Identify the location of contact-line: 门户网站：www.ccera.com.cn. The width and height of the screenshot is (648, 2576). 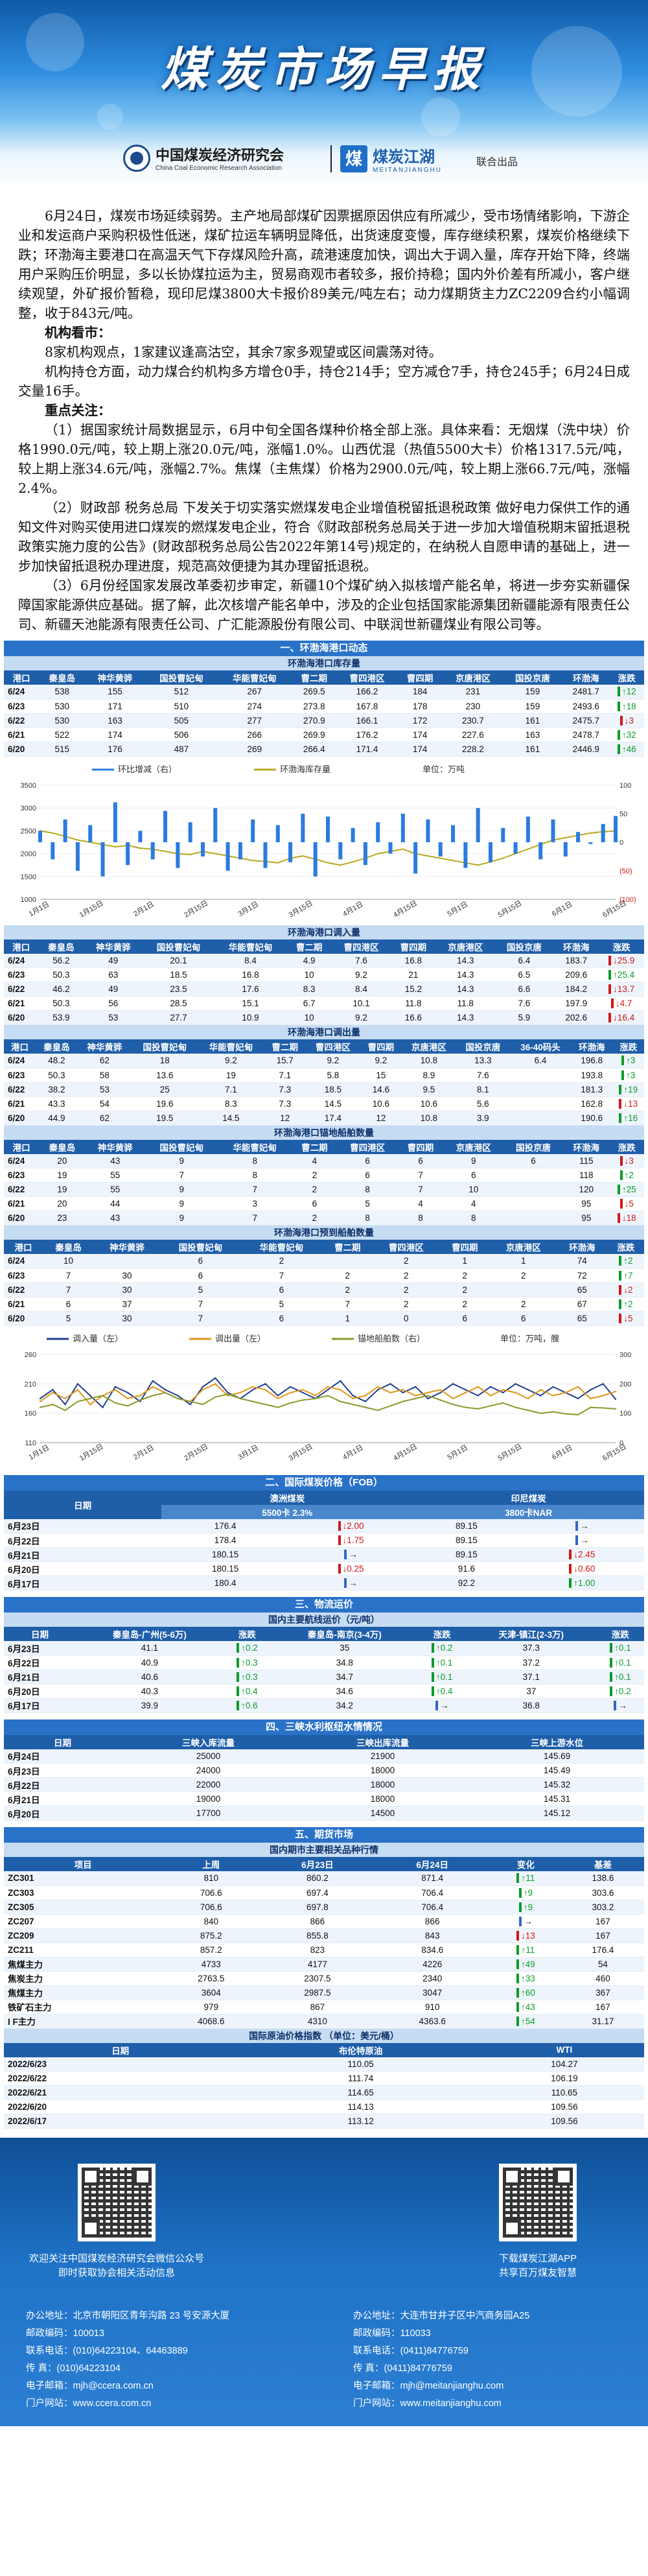
(89, 2403).